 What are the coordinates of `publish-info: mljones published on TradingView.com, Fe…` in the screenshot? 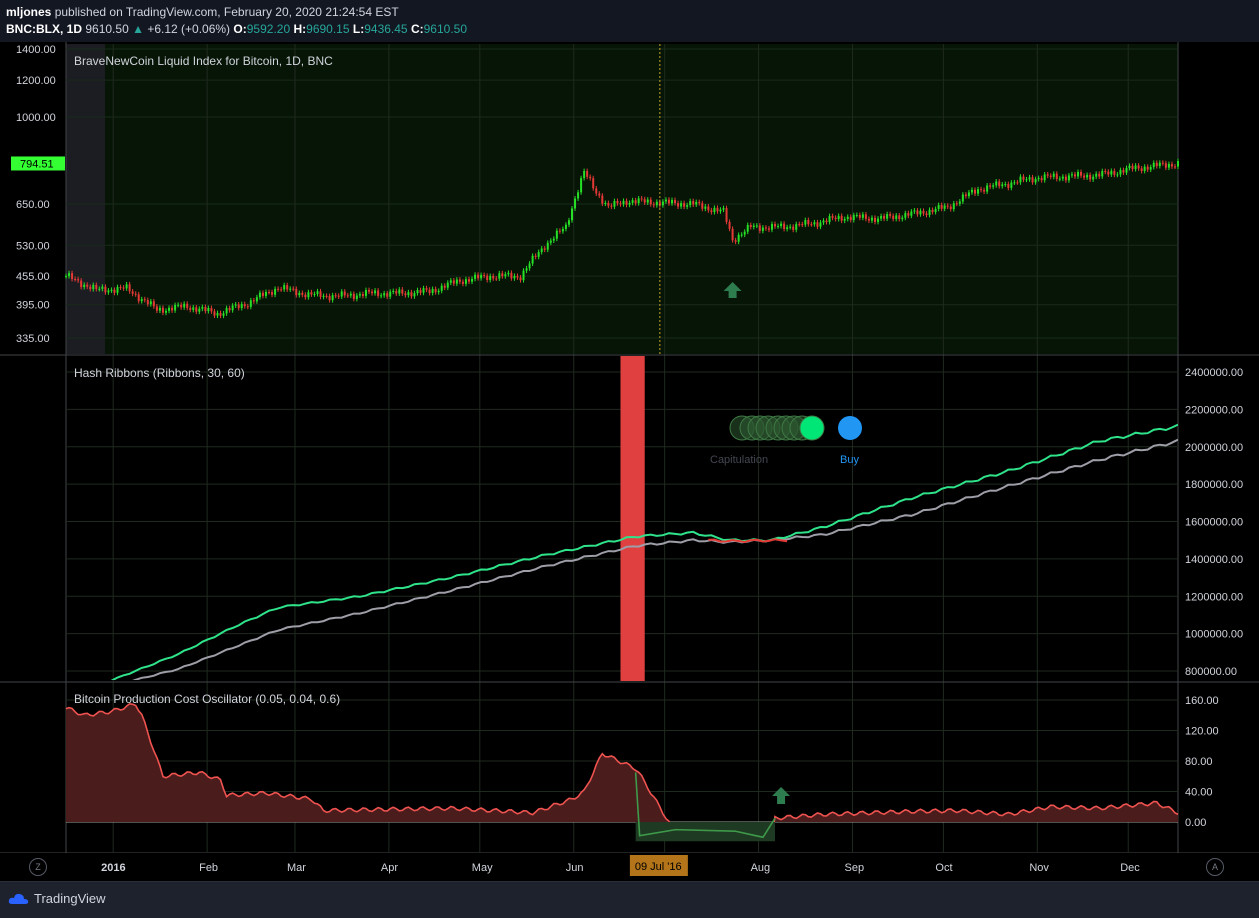 It's located at (202, 12).